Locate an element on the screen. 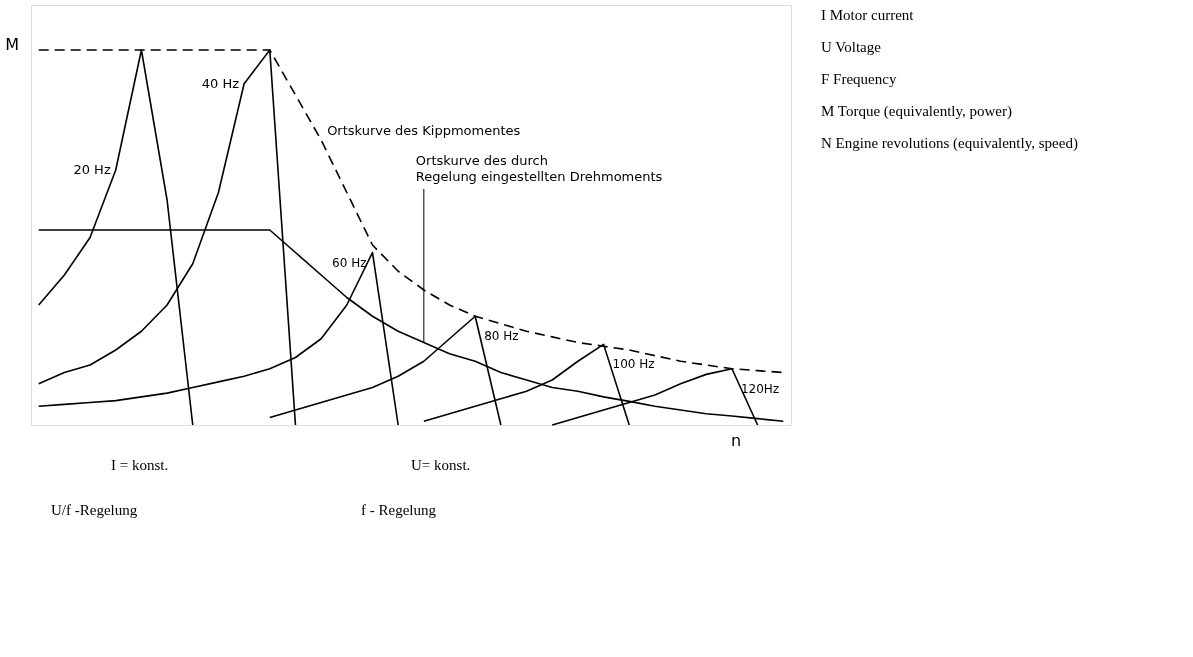 The width and height of the screenshot is (1193, 657). series-label: 40 Hz is located at coordinates (220, 83).